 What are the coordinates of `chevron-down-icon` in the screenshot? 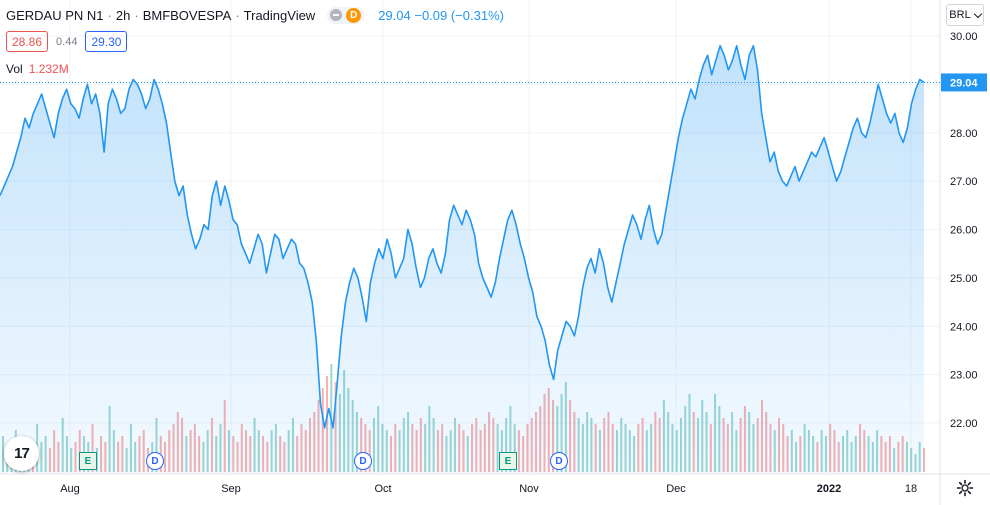 It's located at (977, 13).